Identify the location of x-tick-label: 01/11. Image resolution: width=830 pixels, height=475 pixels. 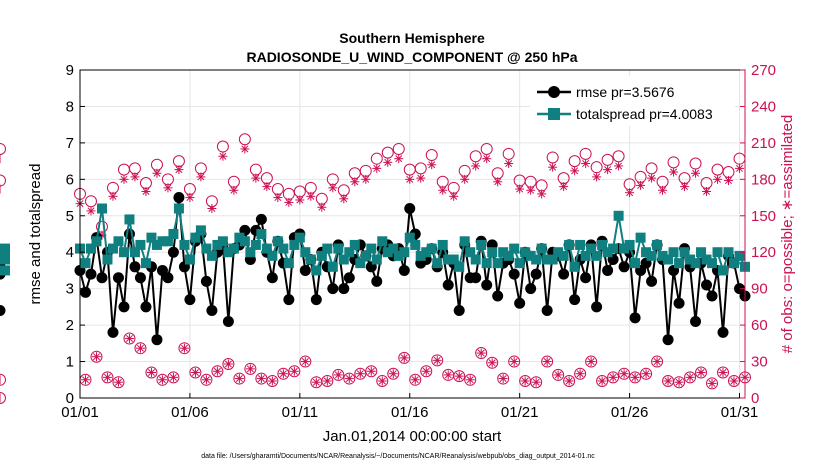
(300, 412).